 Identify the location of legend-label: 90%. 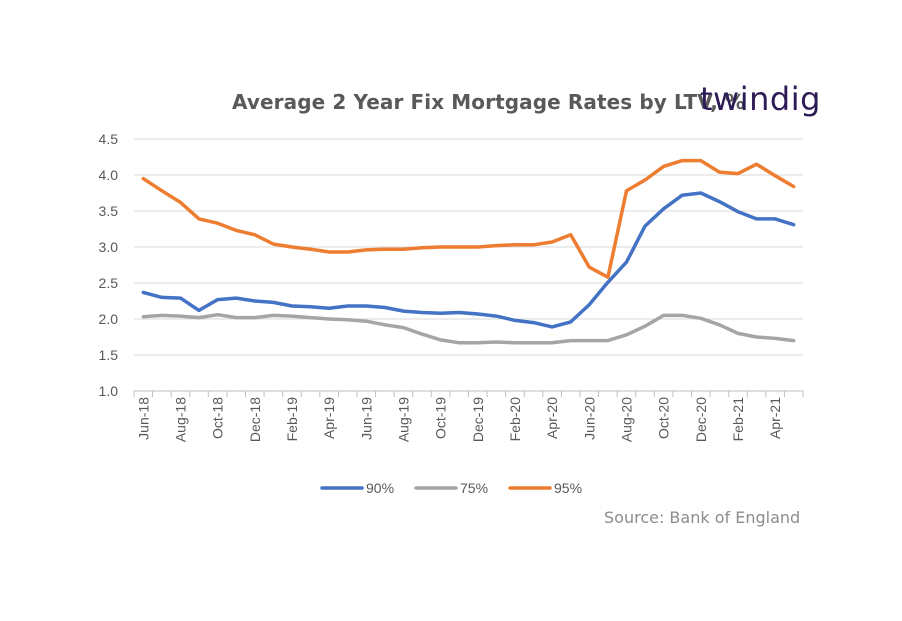
(380, 488).